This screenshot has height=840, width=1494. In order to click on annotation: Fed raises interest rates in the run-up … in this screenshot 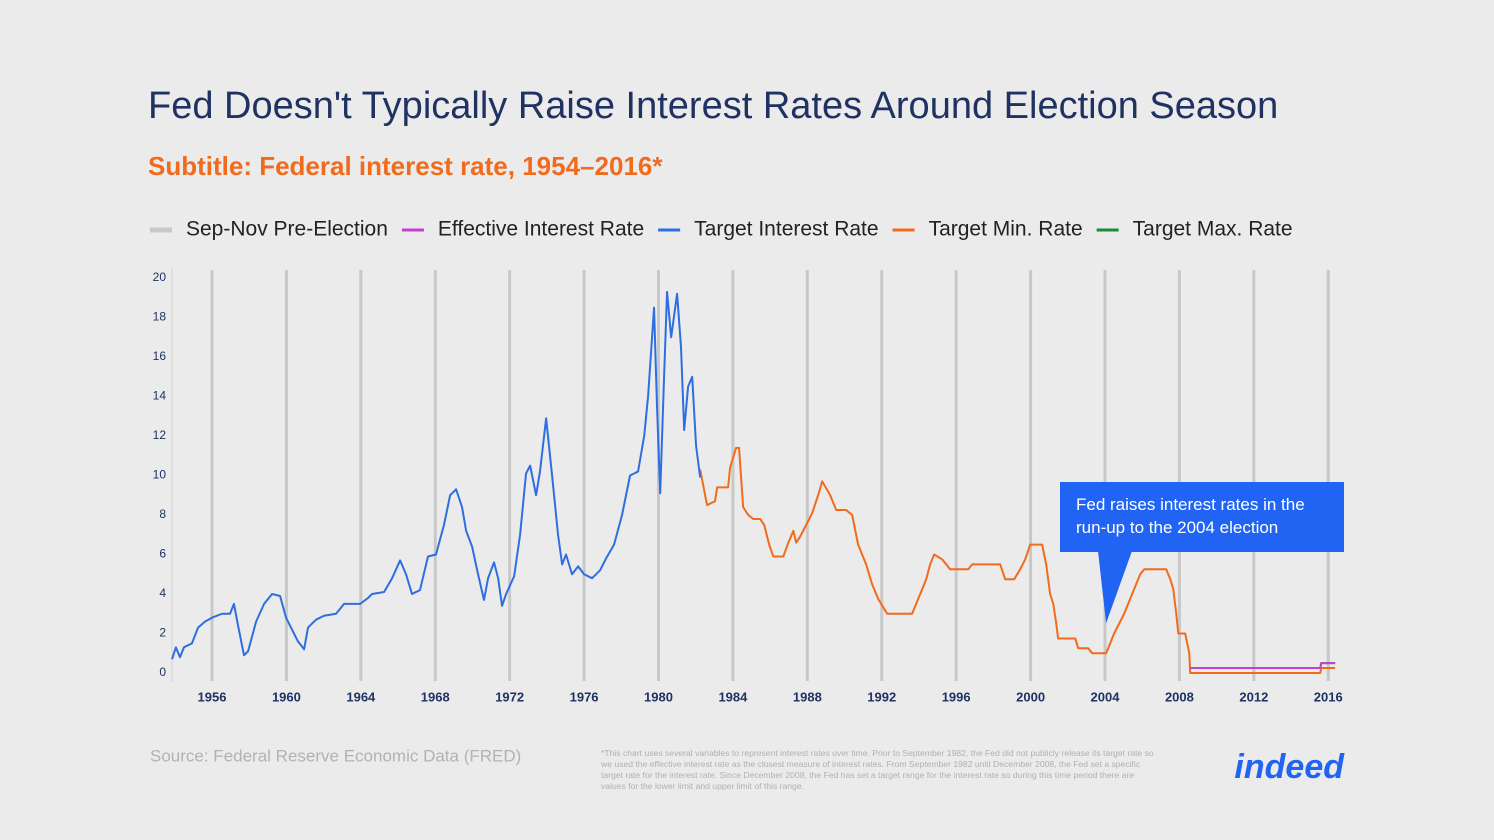, I will do `click(1202, 517)`.